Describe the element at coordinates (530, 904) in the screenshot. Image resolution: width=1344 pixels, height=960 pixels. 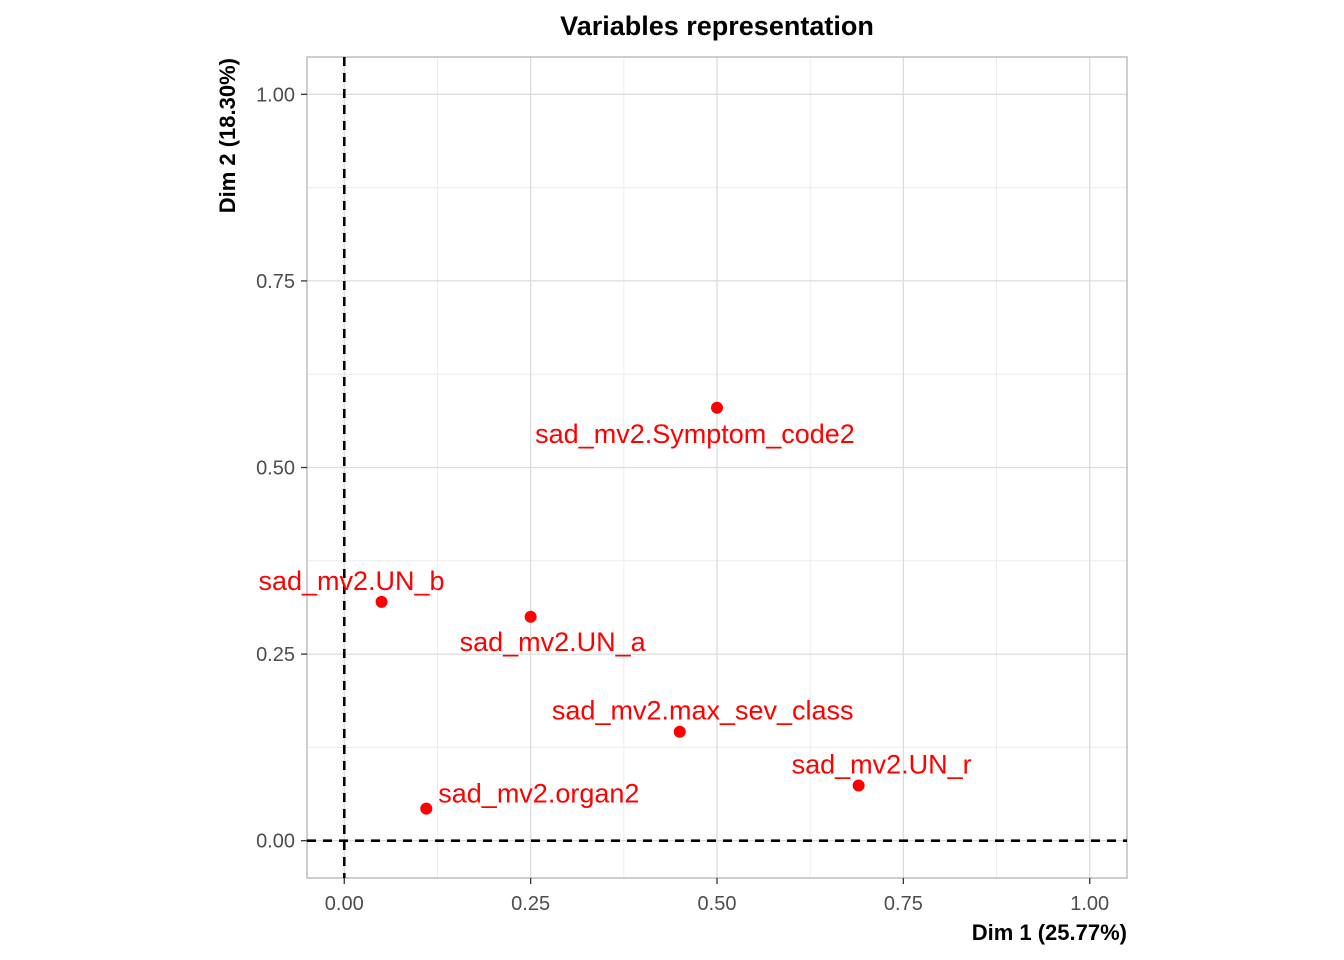
I see `x-tick-label: 0.25` at that location.